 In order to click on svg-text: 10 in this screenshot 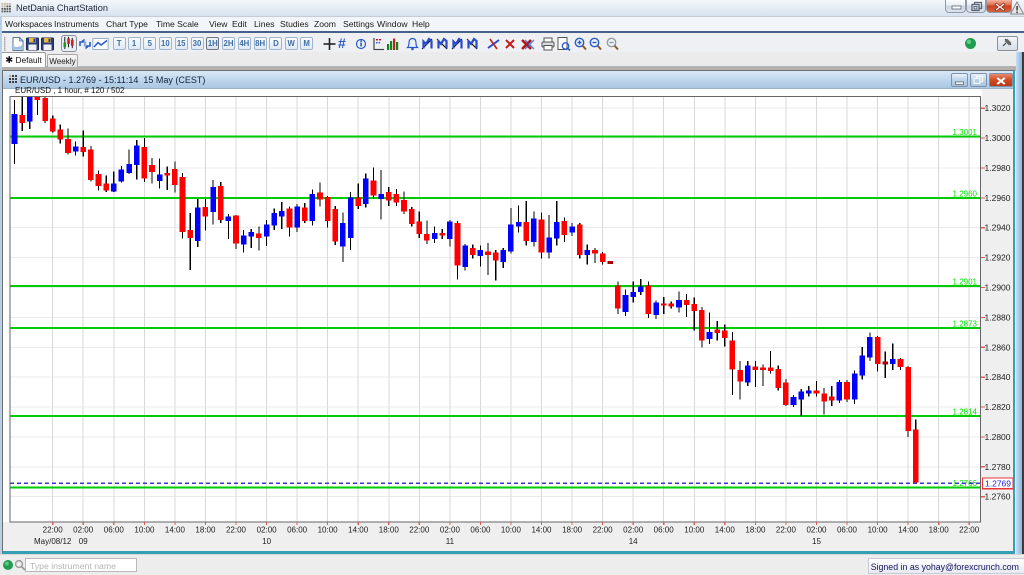, I will do `click(266, 541)`.